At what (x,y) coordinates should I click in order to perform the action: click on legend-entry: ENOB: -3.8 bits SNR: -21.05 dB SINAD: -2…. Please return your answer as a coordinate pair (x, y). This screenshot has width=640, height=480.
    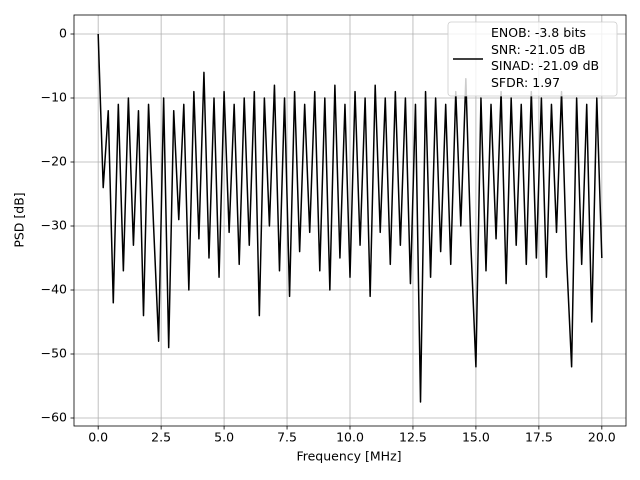
    Looking at the image, I should click on (545, 57).